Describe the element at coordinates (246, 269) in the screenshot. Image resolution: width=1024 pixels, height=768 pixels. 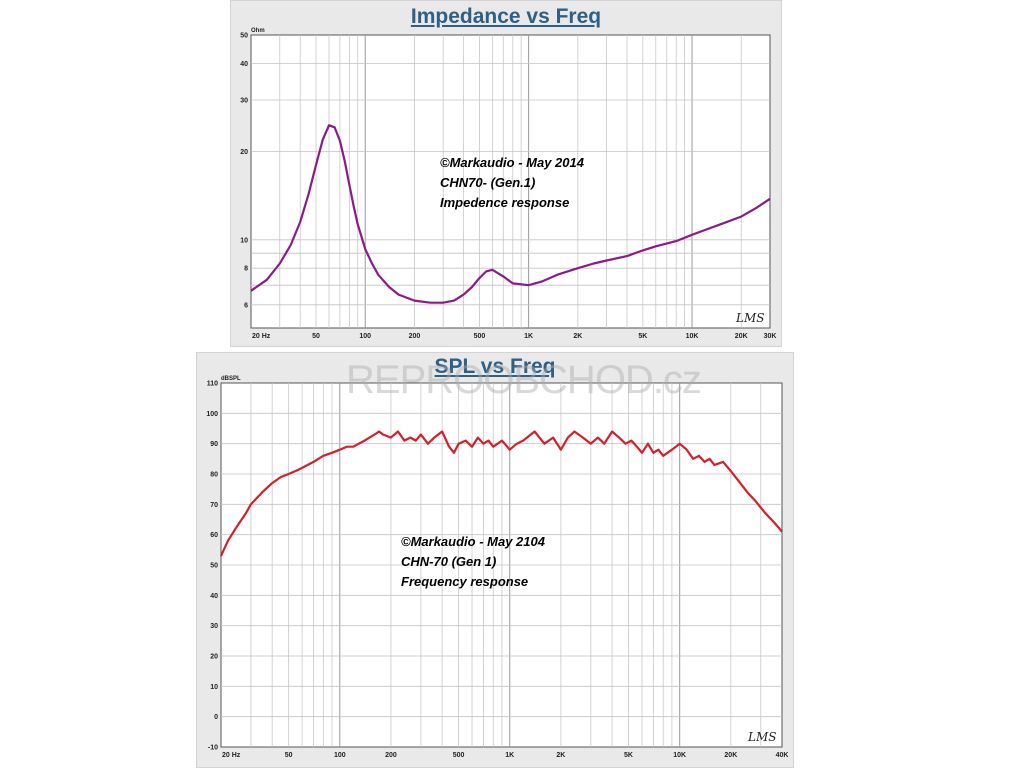
I see `y-tick-label: 8` at that location.